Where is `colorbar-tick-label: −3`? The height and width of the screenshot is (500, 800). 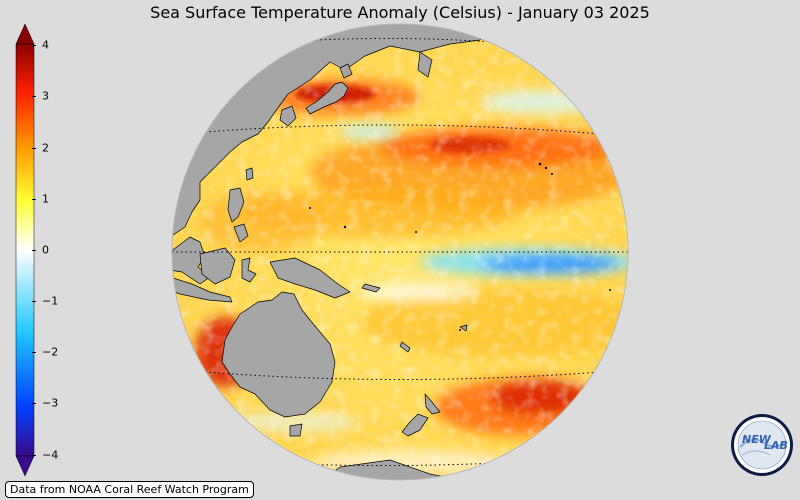
colorbar-tick-label: −3 is located at coordinates (50, 403).